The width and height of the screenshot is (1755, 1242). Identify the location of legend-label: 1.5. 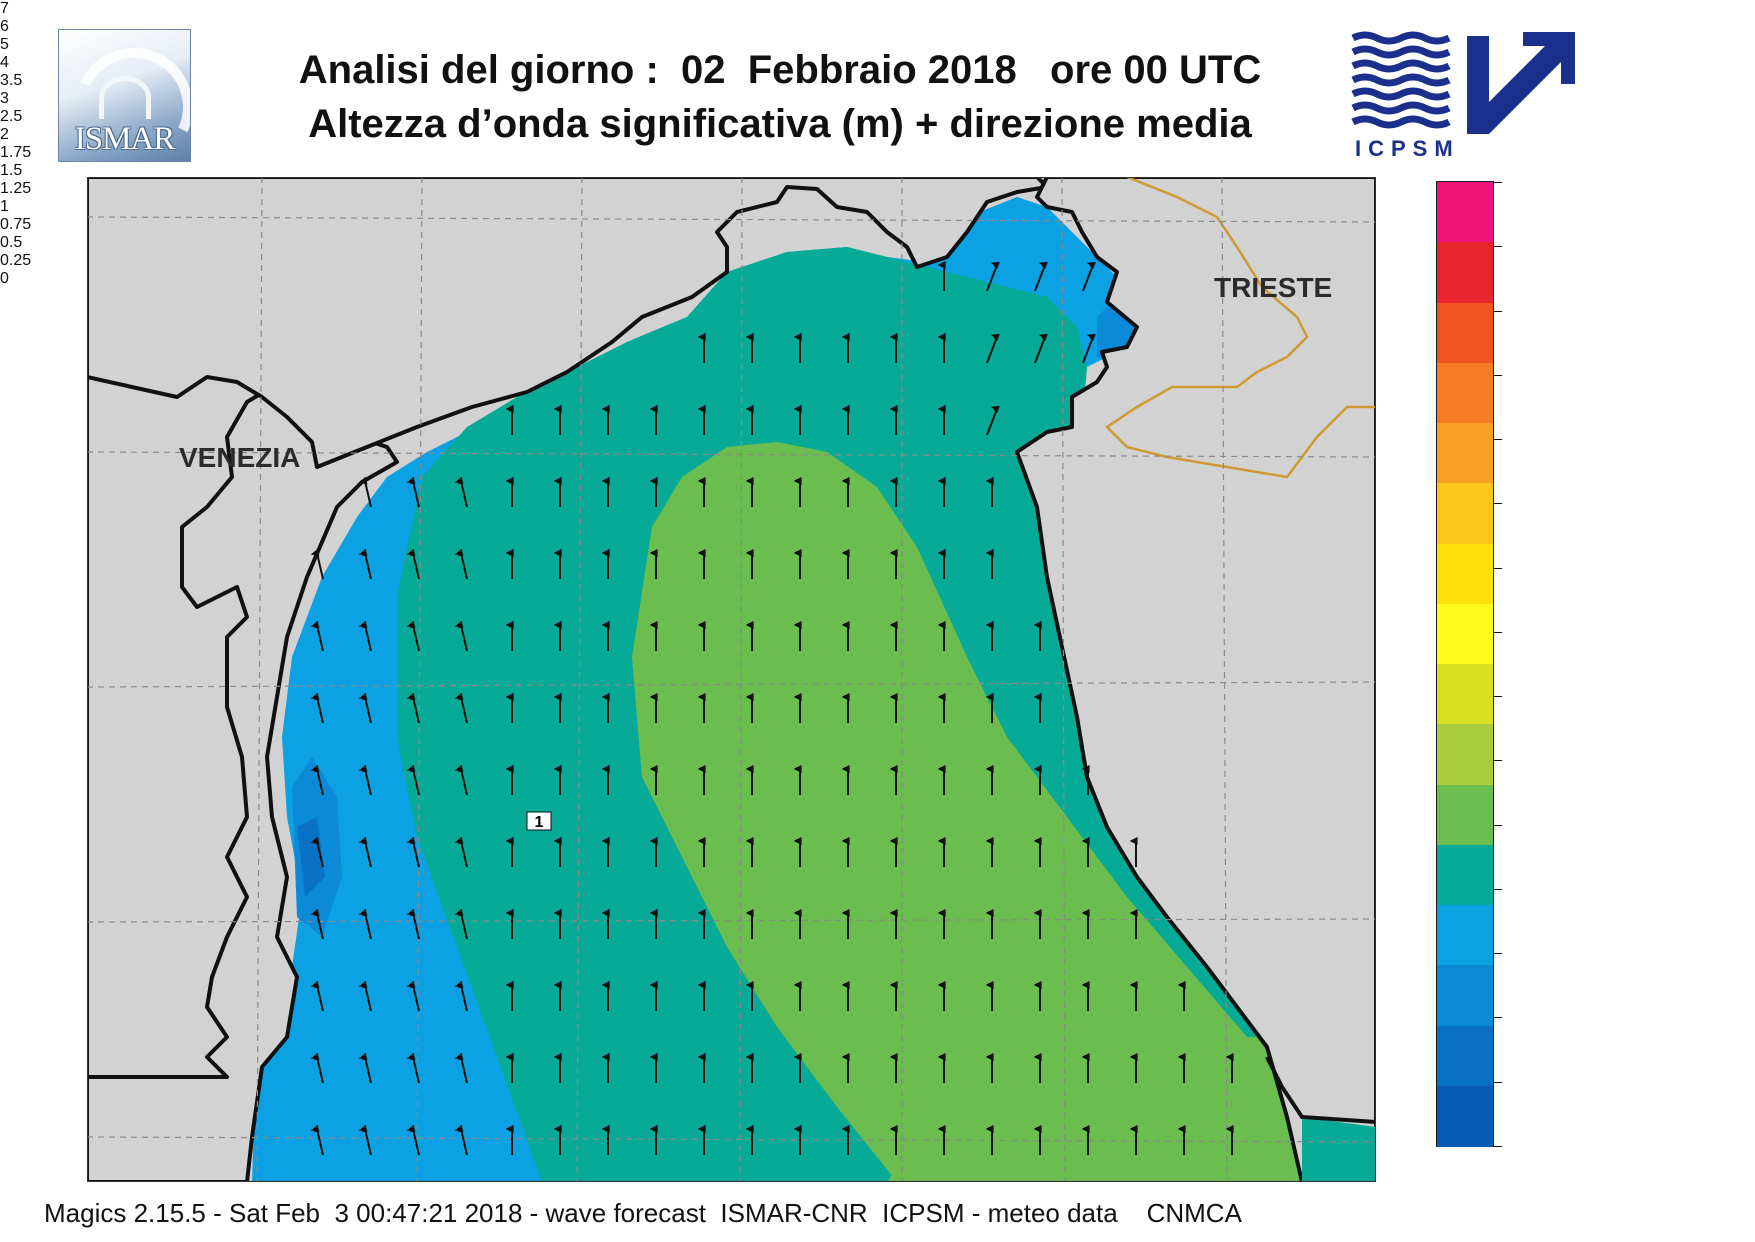
(11, 170).